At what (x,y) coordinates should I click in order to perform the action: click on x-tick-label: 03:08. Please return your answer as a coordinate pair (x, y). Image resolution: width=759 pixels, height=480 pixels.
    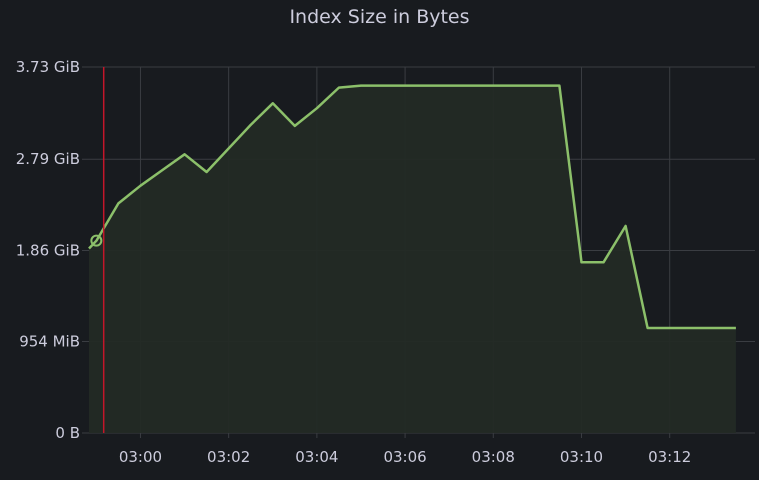
    Looking at the image, I should click on (493, 457).